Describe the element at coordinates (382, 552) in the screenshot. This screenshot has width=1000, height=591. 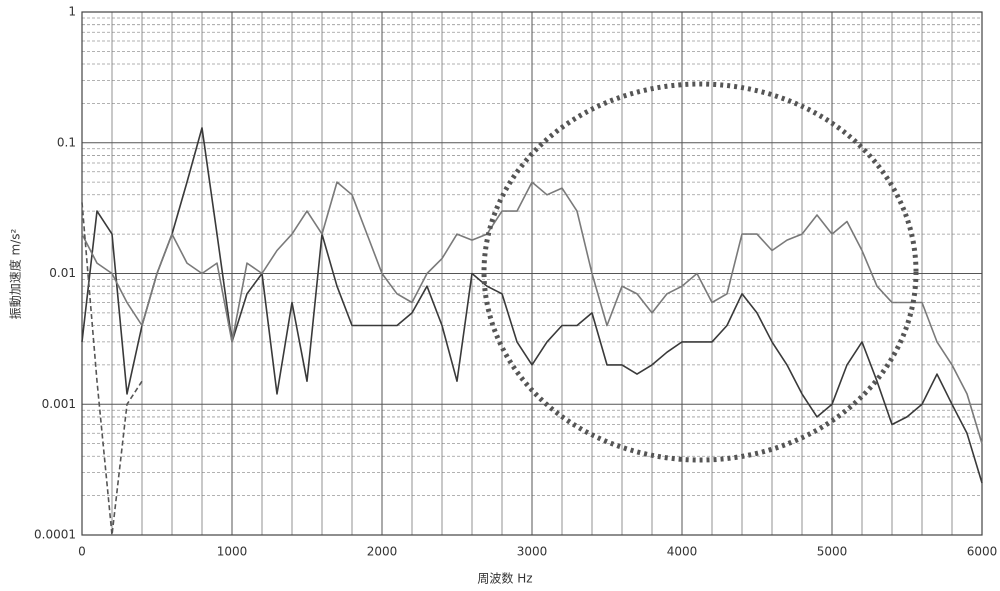
I see `x-tick-label: 2000` at that location.